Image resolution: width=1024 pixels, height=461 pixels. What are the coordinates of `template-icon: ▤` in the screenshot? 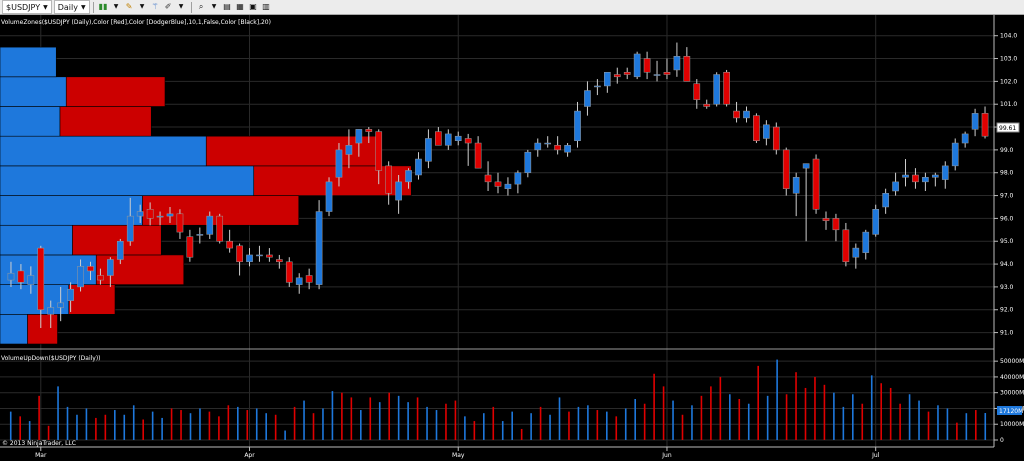 It's located at (227, 6).